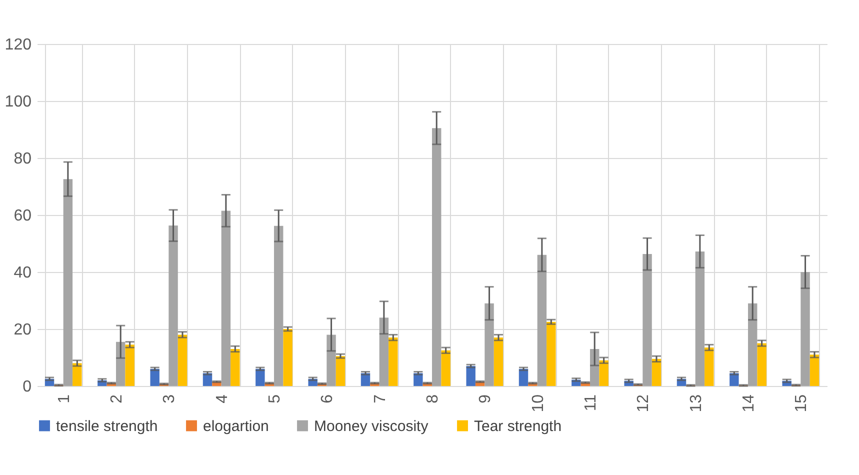  I want to click on x-tick-label: 8, so click(433, 399).